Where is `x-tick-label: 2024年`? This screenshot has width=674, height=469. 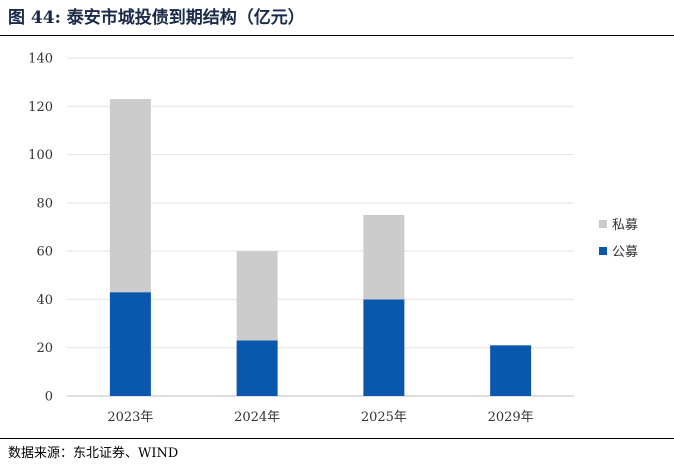
x-tick-label: 2024年 is located at coordinates (257, 417).